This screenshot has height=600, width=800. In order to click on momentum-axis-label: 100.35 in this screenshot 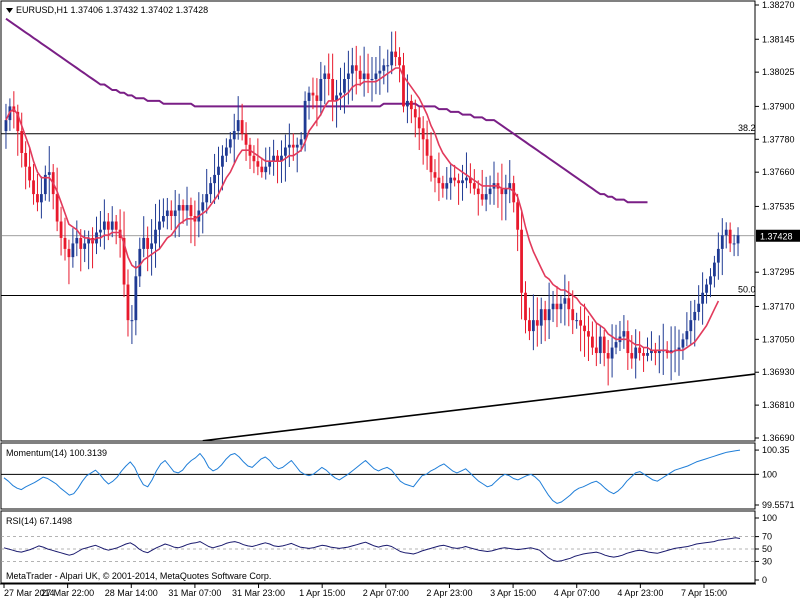, I will do `click(776, 450)`.